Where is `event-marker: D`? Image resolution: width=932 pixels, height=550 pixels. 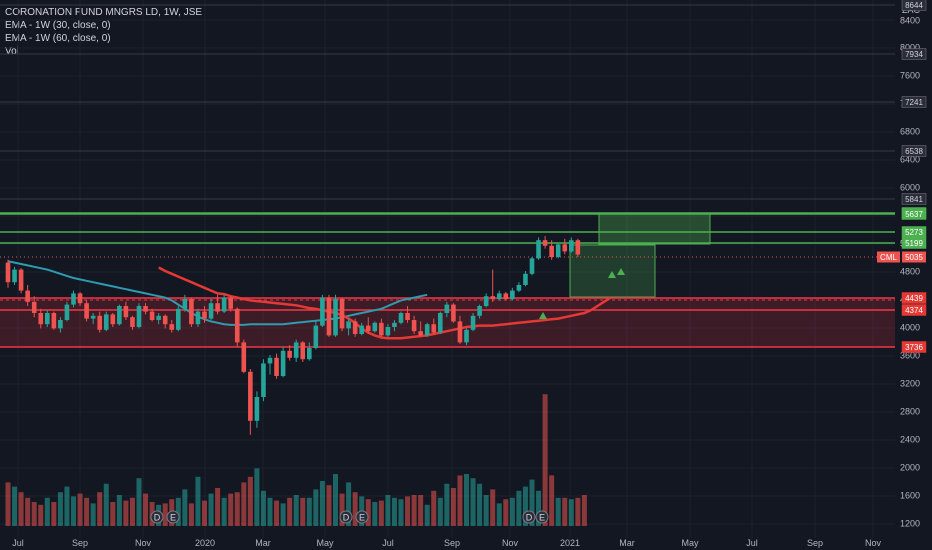
event-marker: D is located at coordinates (157, 517).